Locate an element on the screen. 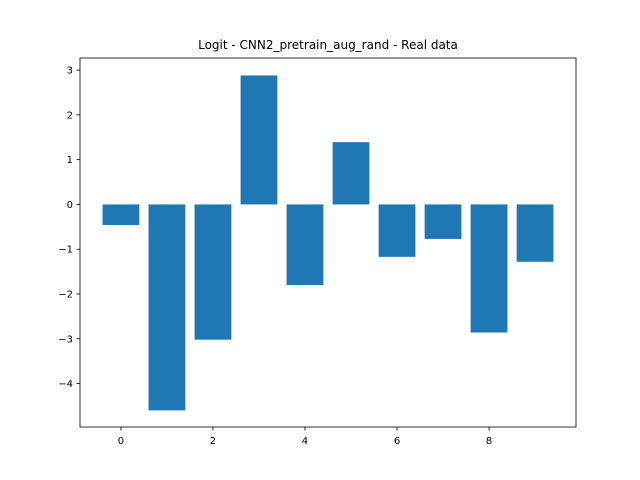  y-tick-label: 0 is located at coordinates (70, 205).